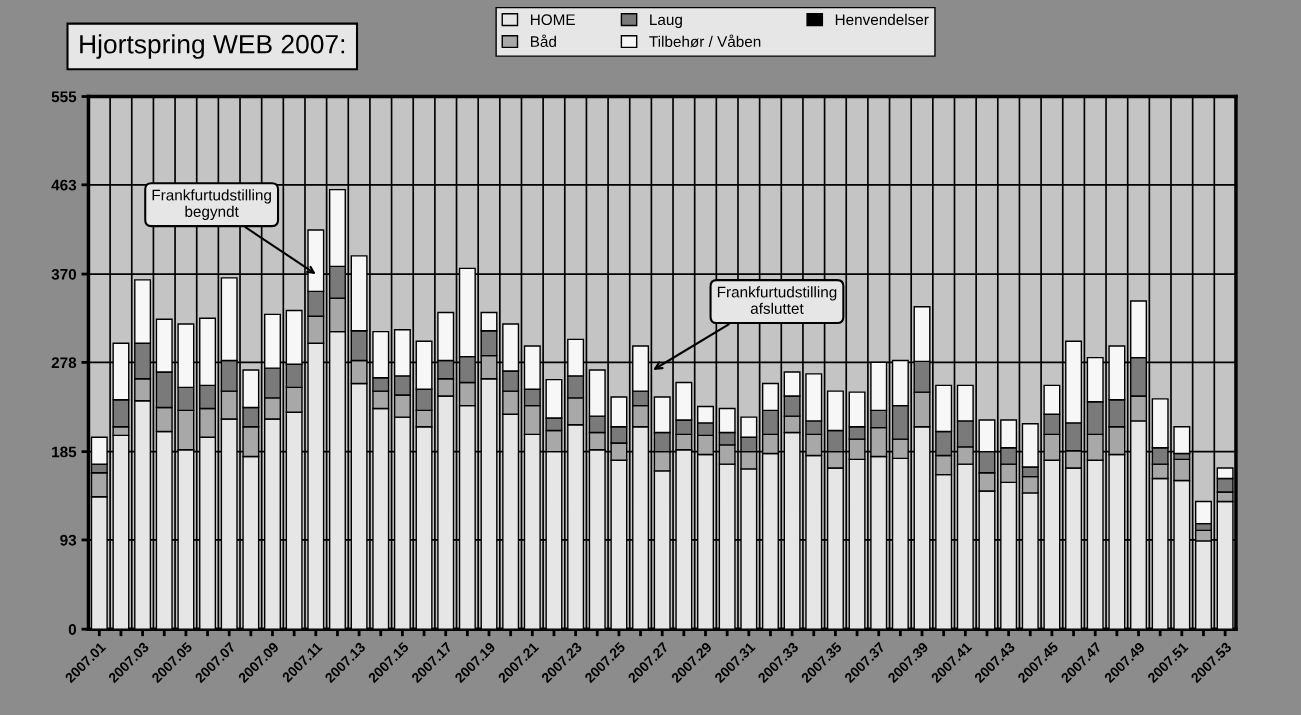  What do you see at coordinates (882, 19) in the screenshot?
I see `legend-label: Henvendelser` at bounding box center [882, 19].